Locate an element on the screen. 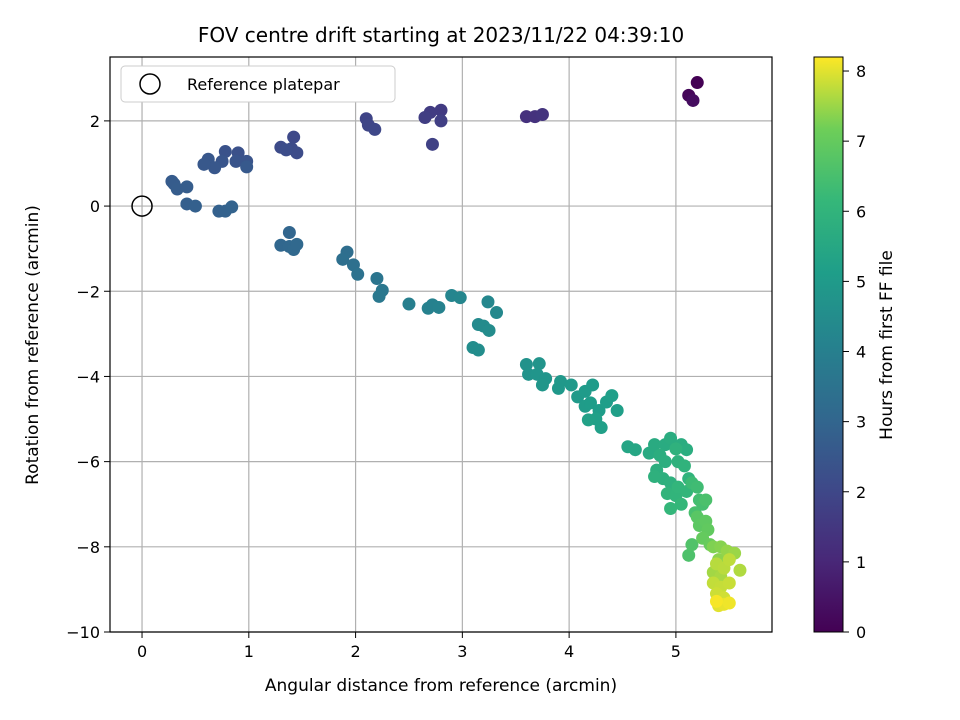 The image size is (960, 720). y-tick-label: −8 is located at coordinates (88, 547).